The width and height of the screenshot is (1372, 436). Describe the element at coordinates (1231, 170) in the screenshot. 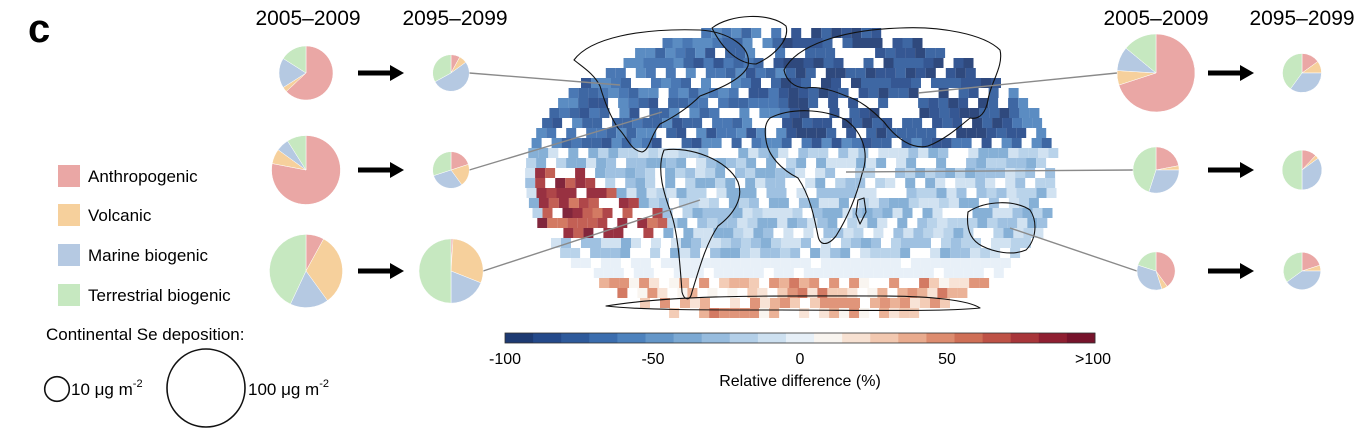

I see `arrow-southeast-asia` at that location.